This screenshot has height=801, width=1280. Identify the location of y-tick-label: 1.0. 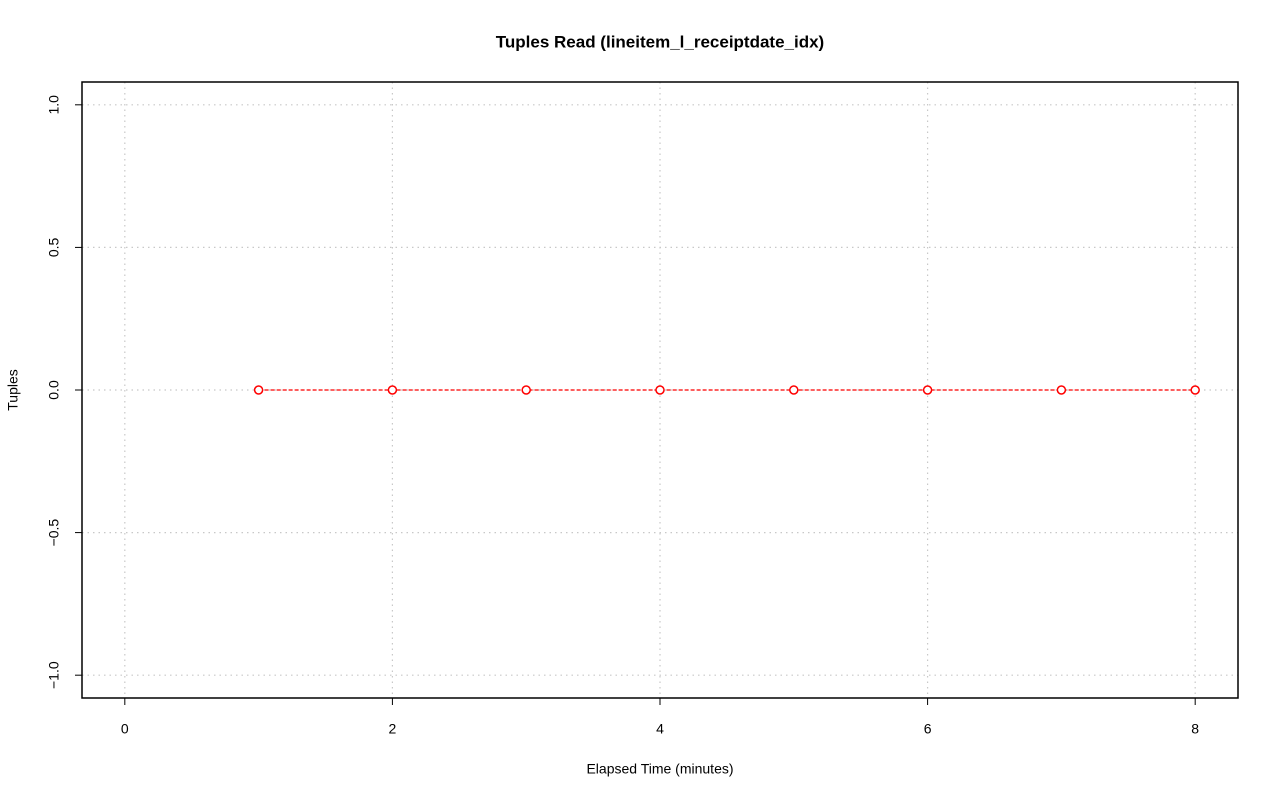
(54, 105).